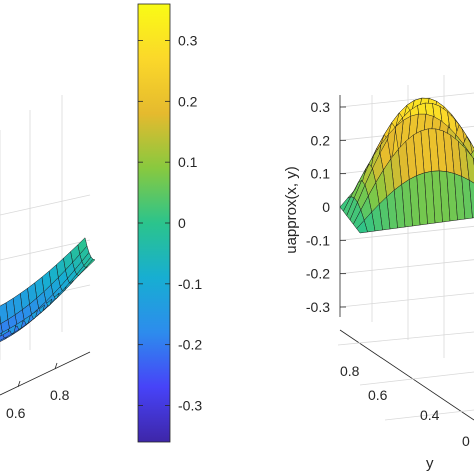  What do you see at coordinates (430, 463) in the screenshot?
I see `right-y-axis-label: y` at bounding box center [430, 463].